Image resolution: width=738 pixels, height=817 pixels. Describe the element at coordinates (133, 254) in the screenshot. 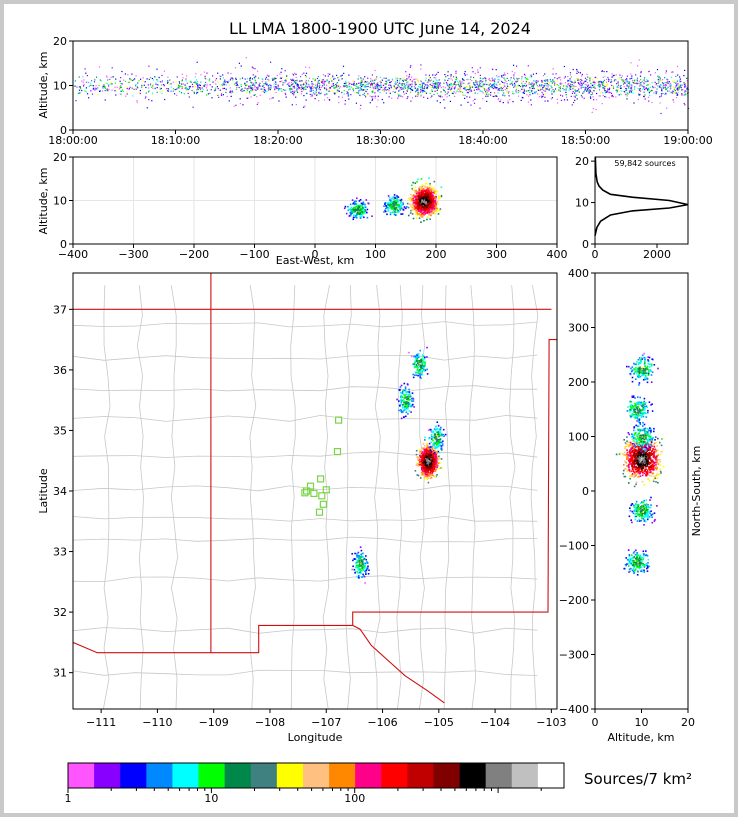

I see `eastwest-altitude-xtick-label: −300` at that location.